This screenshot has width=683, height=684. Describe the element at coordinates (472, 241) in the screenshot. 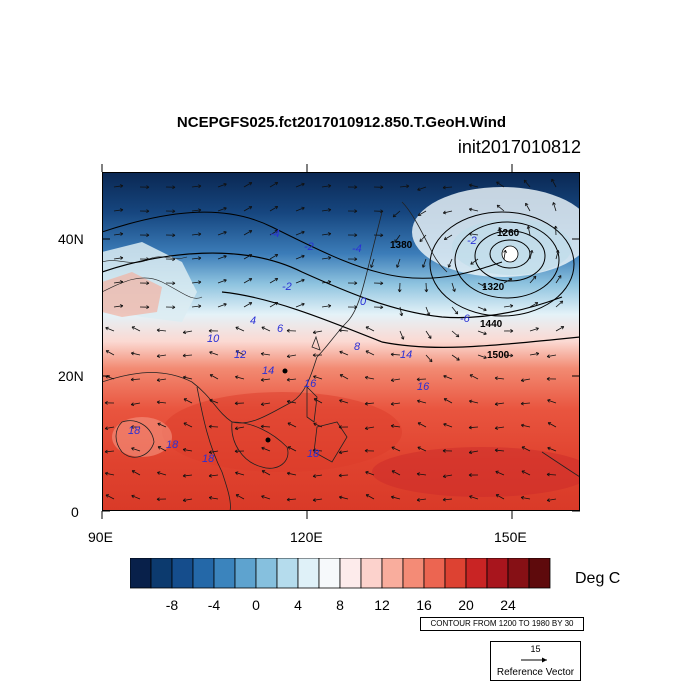

I see `temp-label: -2` at that location.